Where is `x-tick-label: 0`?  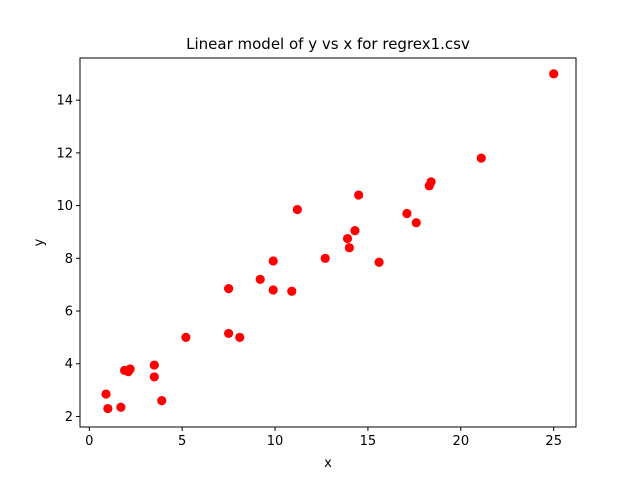
x-tick-label: 0 is located at coordinates (89, 441).